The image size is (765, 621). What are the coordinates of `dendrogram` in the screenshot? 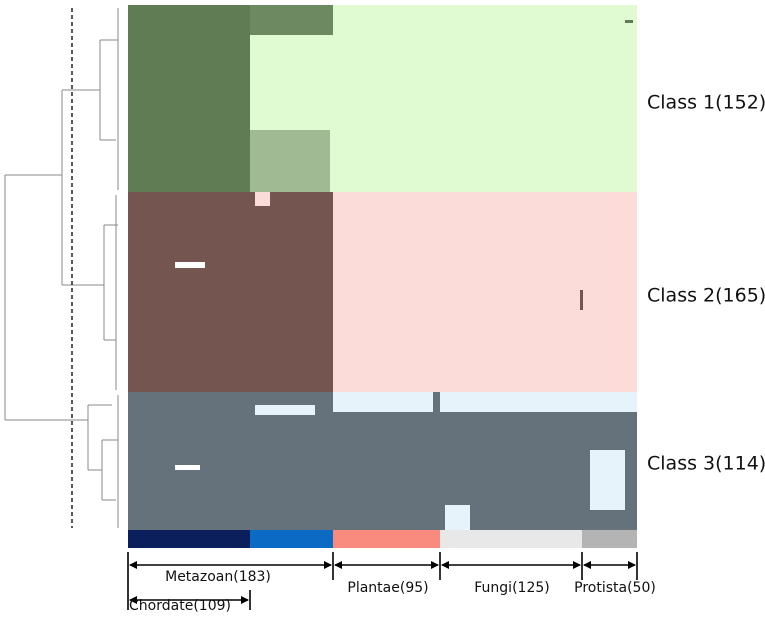 It's located at (61, 268).